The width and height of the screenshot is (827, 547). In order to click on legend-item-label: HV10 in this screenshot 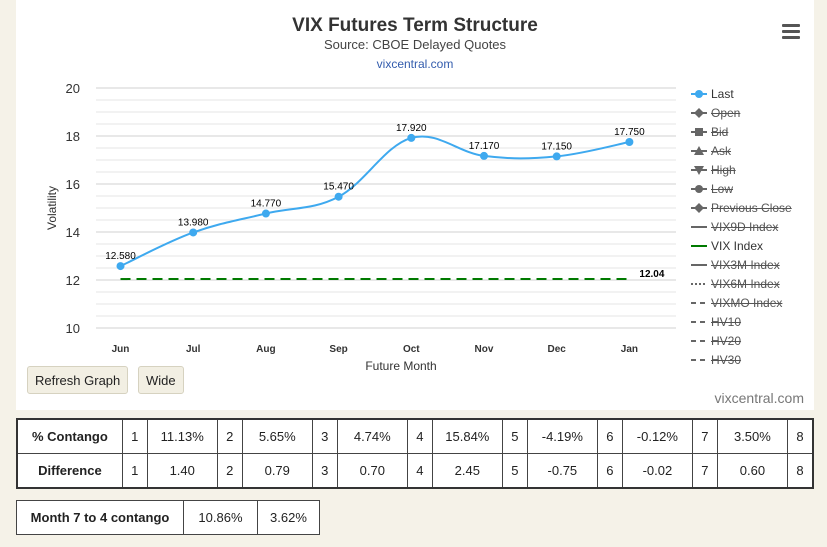, I will do `click(726, 322)`.